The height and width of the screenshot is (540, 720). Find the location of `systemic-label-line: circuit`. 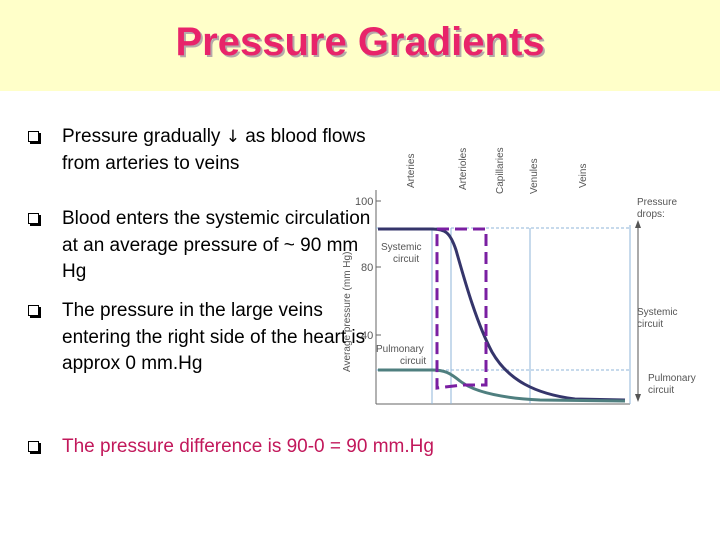

systemic-label-line: circuit is located at coordinates (406, 259).